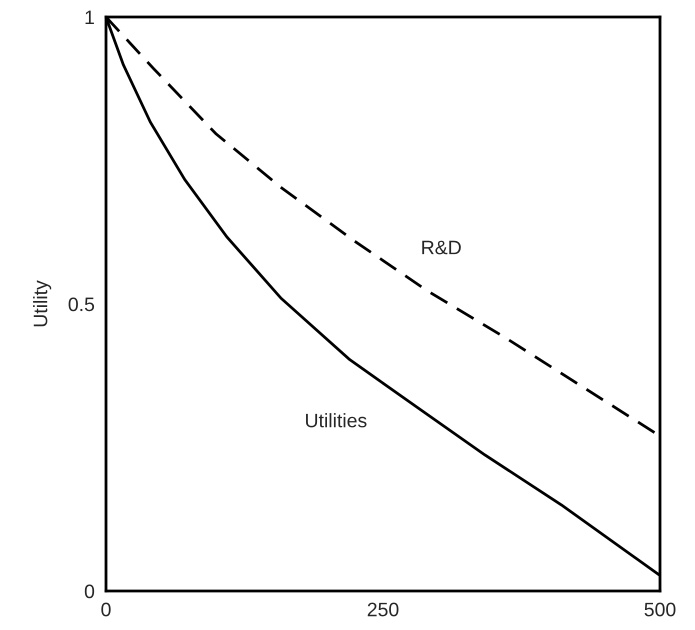 This screenshot has height=630, width=695. What do you see at coordinates (81, 304) in the screenshot?
I see `y-tick-label: 0.5` at bounding box center [81, 304].